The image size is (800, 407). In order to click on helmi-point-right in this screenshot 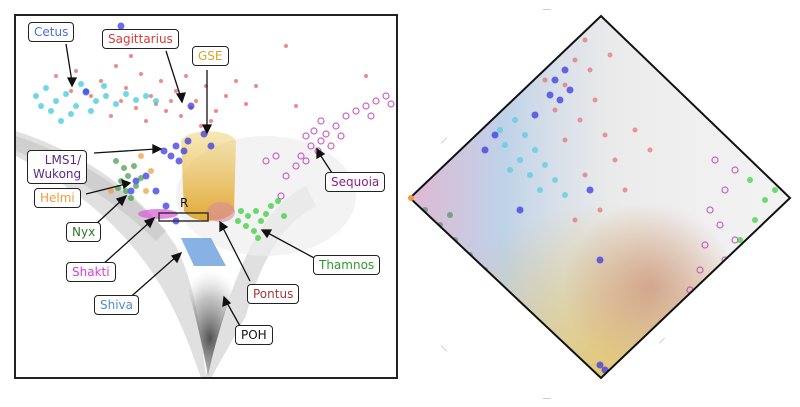, I will do `click(411, 198)`.